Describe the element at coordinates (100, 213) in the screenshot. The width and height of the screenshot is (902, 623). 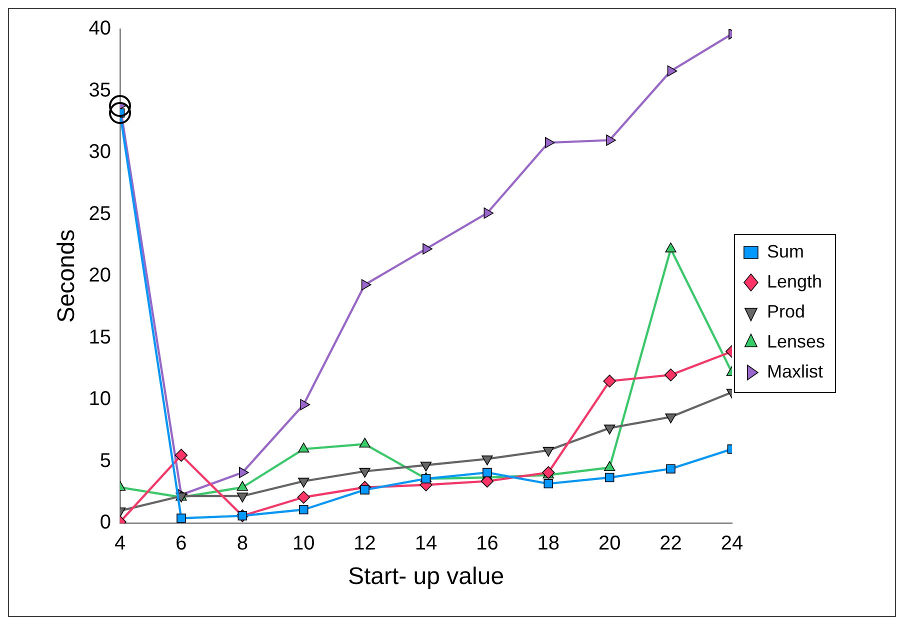
I see `y-tick-label: 25` at that location.